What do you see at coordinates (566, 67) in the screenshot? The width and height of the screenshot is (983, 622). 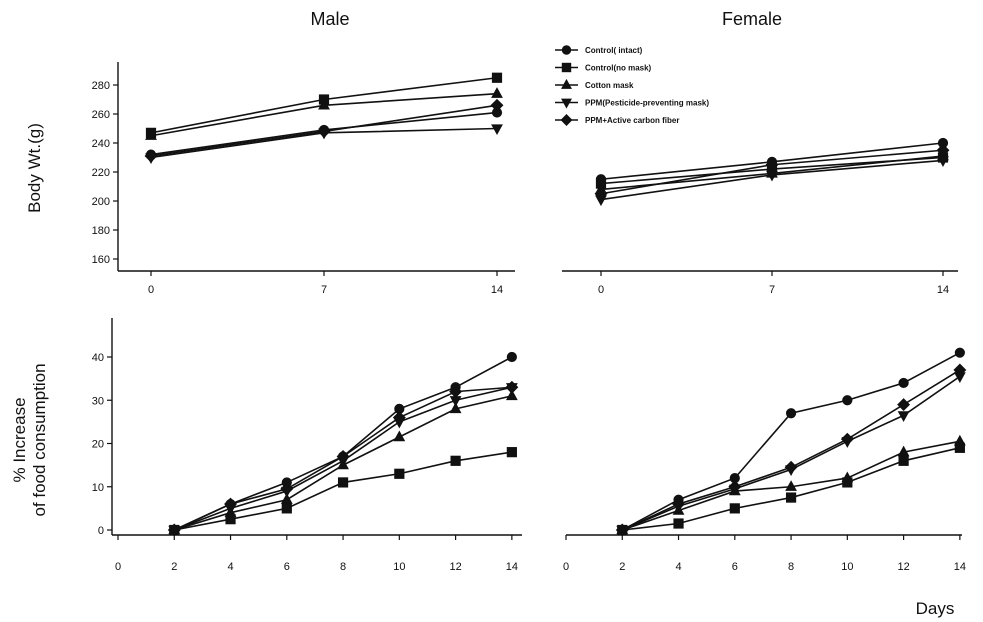 I see `legend-marker-square` at bounding box center [566, 67].